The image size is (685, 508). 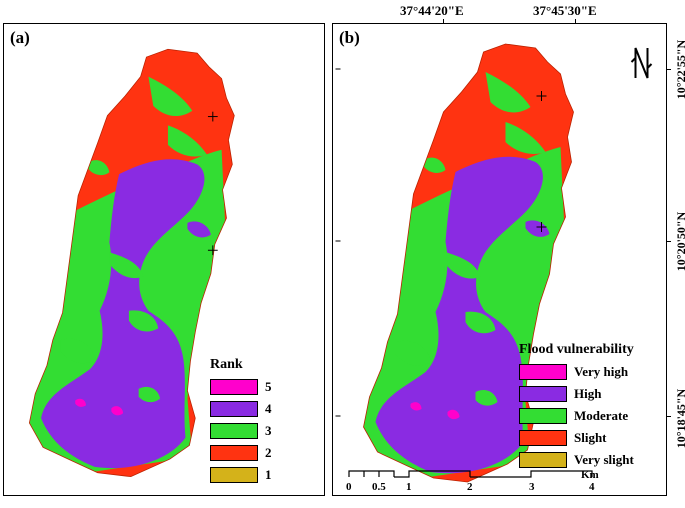 I want to click on tick-marks-left, so click(x=338, y=242).